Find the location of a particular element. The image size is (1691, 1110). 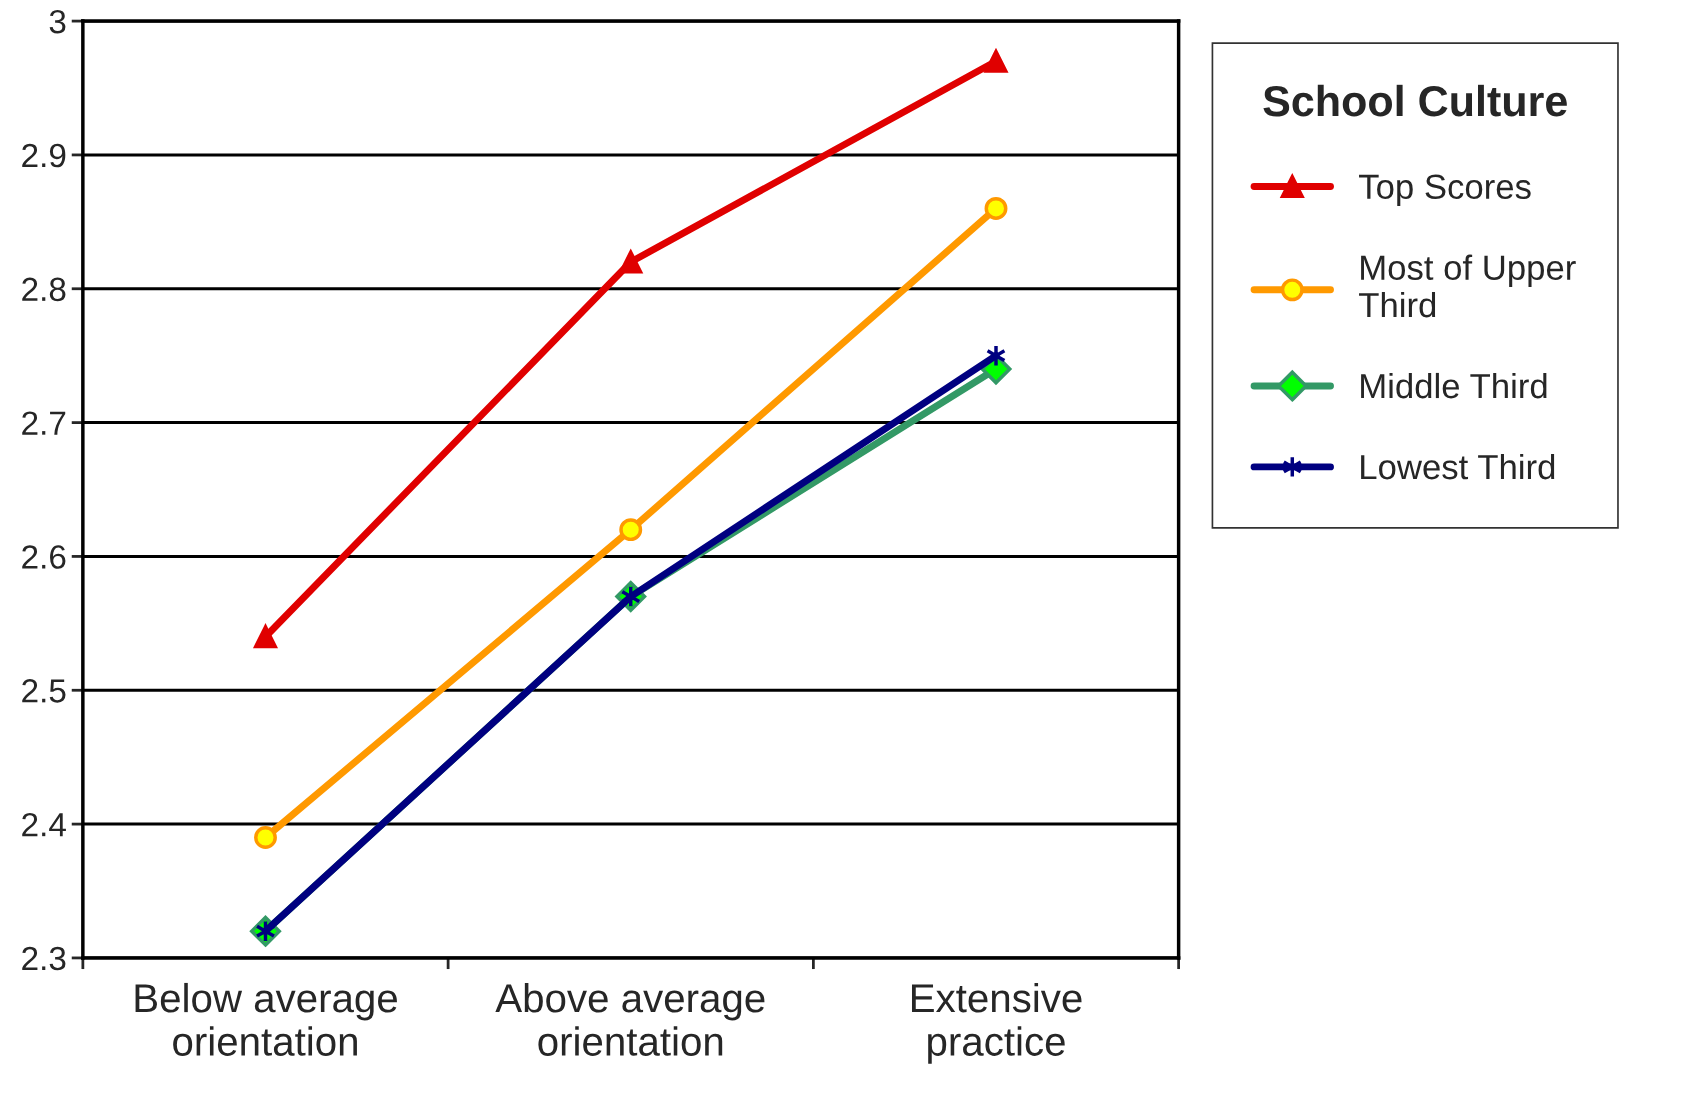

legend-label: Lowest Third is located at coordinates (1458, 466).